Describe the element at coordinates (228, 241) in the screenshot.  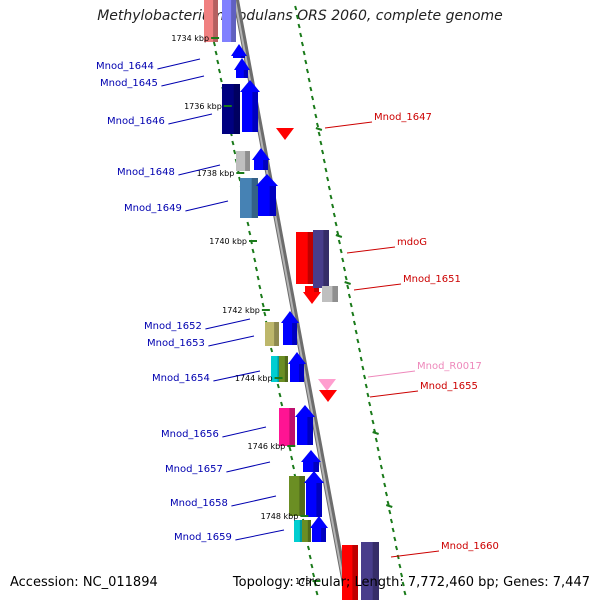
I see `tick-label: 1740 kbp` at that location.